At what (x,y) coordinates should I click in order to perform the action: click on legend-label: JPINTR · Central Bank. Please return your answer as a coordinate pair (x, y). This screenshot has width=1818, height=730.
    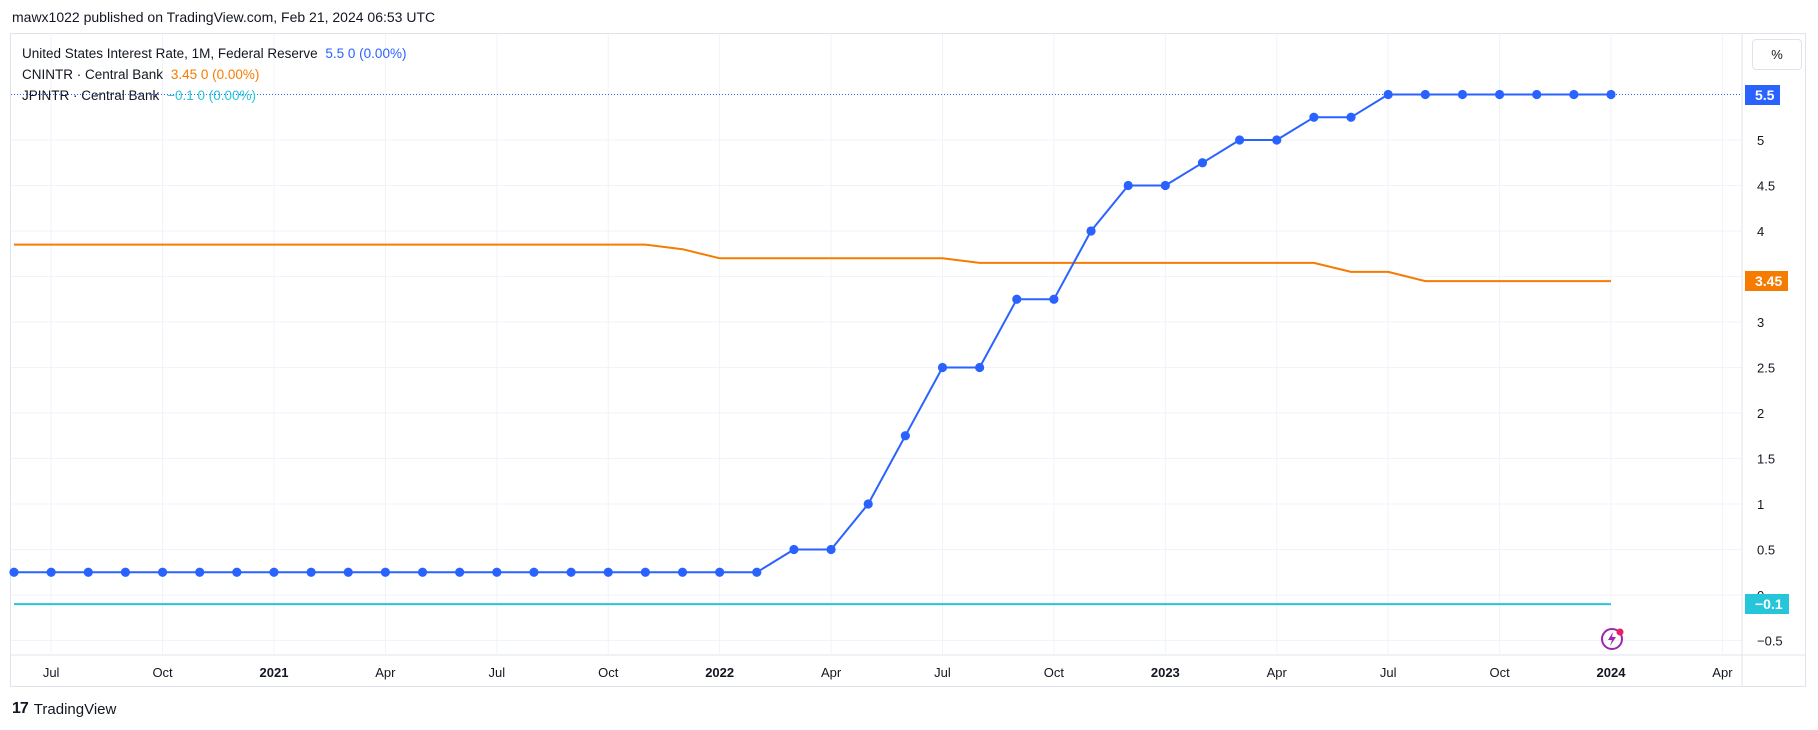
    Looking at the image, I should click on (91, 95).